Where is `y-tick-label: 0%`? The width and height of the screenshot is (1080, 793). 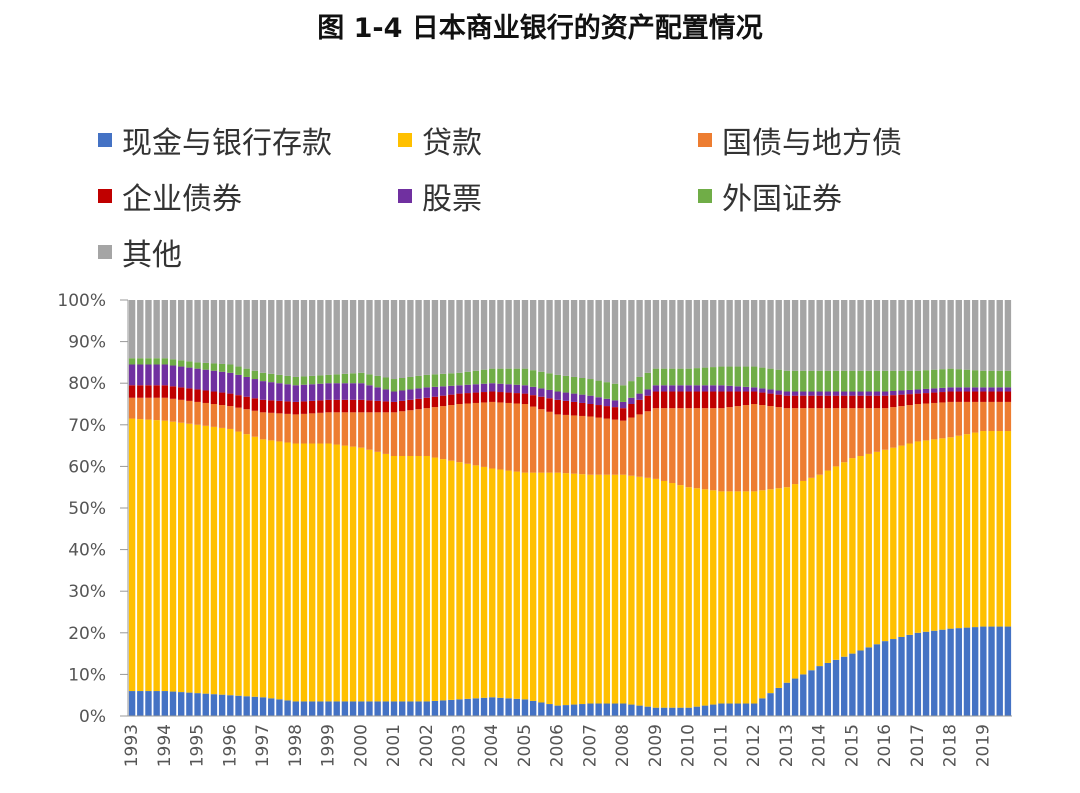 y-tick-label: 0% is located at coordinates (92, 717).